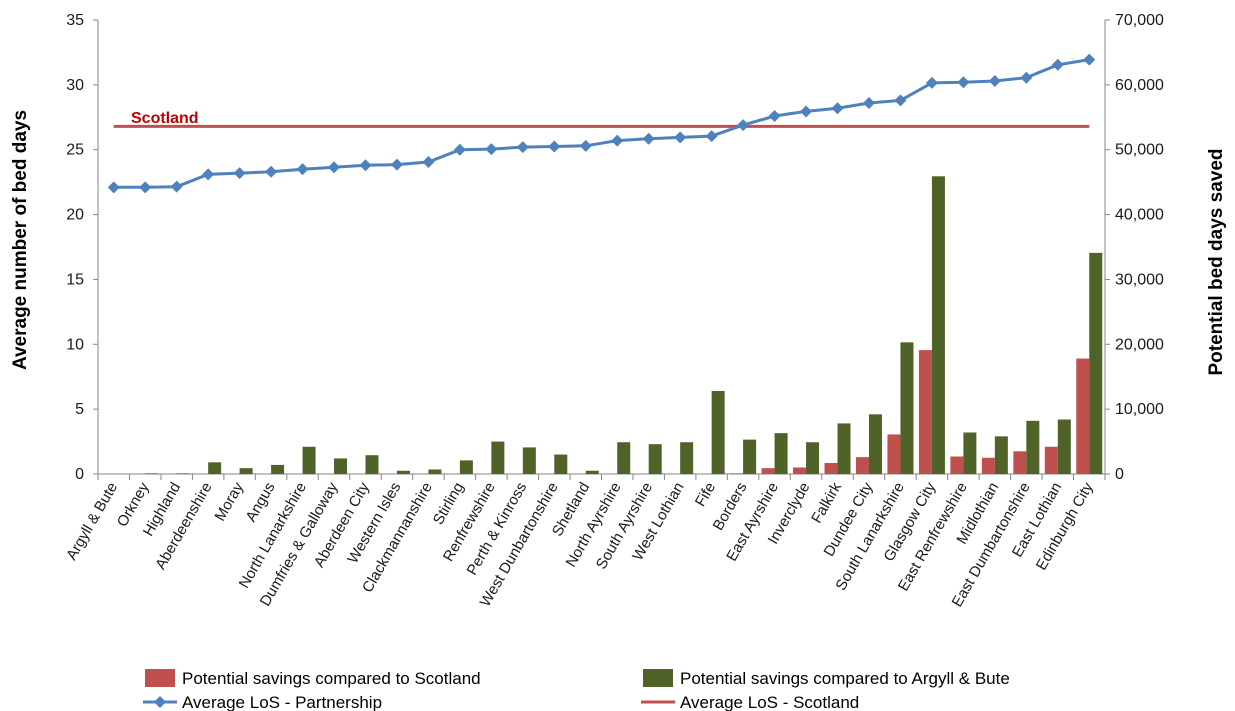 This screenshot has height=711, width=1235. I want to click on y2-tick-label: 50,000, so click(1139, 150).